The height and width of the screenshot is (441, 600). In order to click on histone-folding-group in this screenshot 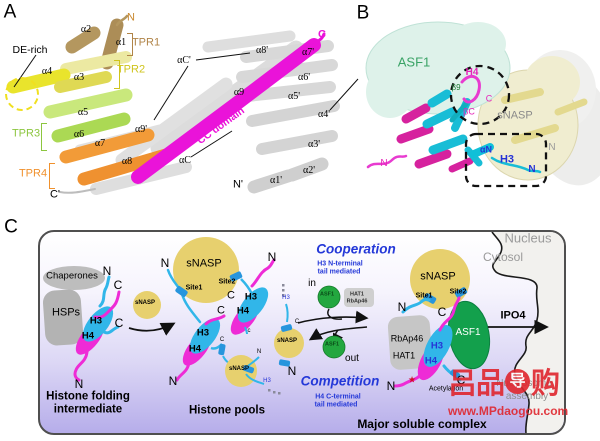, I will do `click(81, 324)`.